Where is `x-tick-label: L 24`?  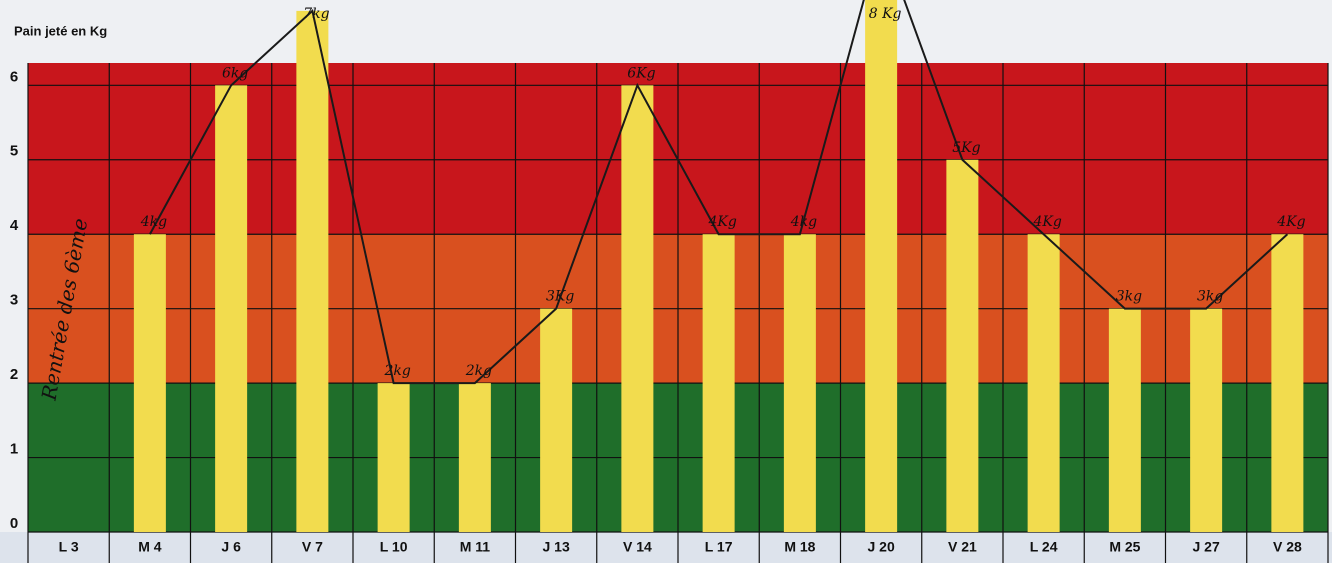 x-tick-label: L 24 is located at coordinates (1044, 547).